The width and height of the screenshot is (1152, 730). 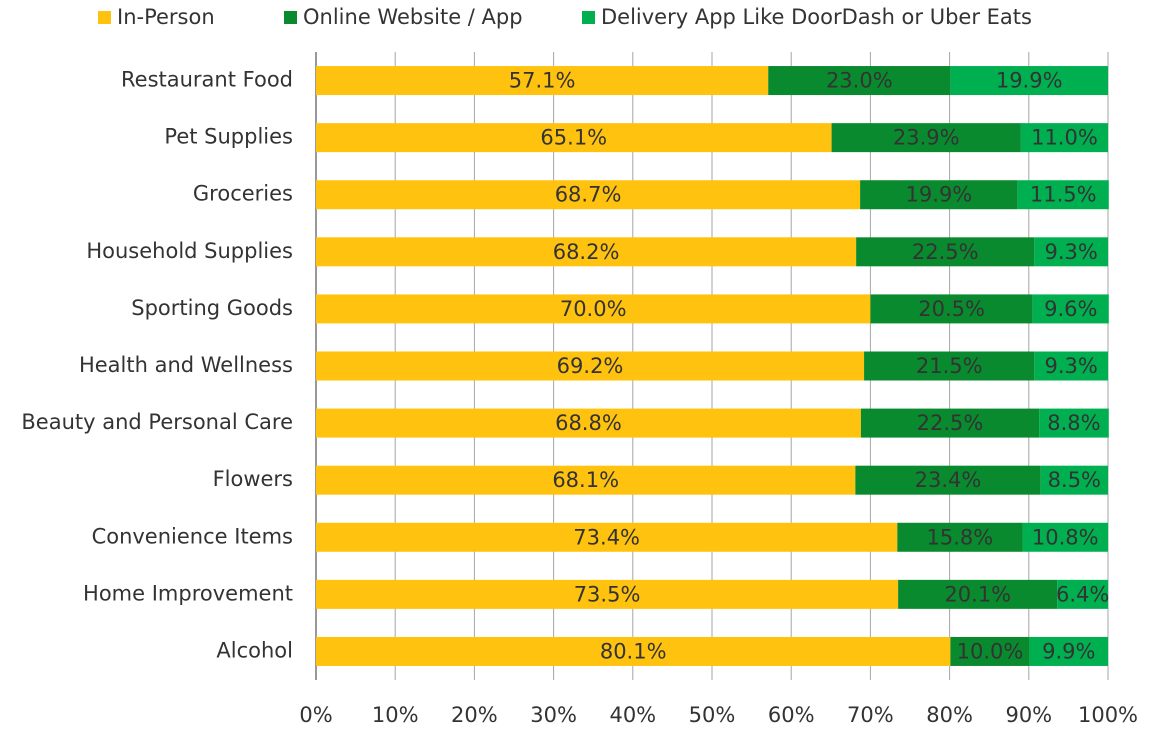 I want to click on value-label: 15.8%, so click(x=960, y=537).